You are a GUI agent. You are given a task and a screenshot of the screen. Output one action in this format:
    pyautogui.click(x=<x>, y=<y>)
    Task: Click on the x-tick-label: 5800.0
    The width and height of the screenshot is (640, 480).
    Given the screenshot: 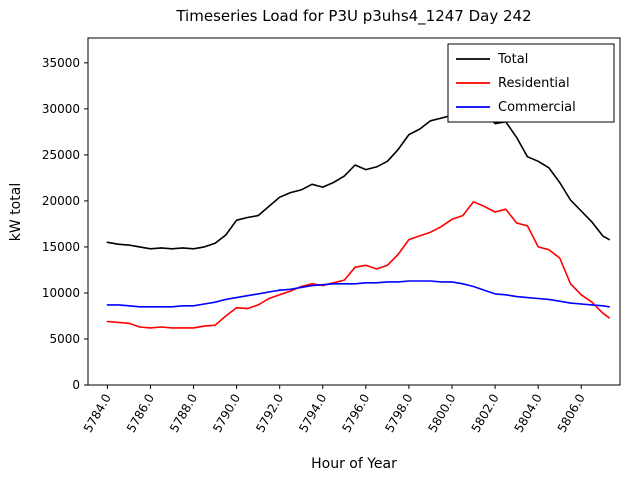 What is the action you would take?
    pyautogui.click(x=441, y=413)
    